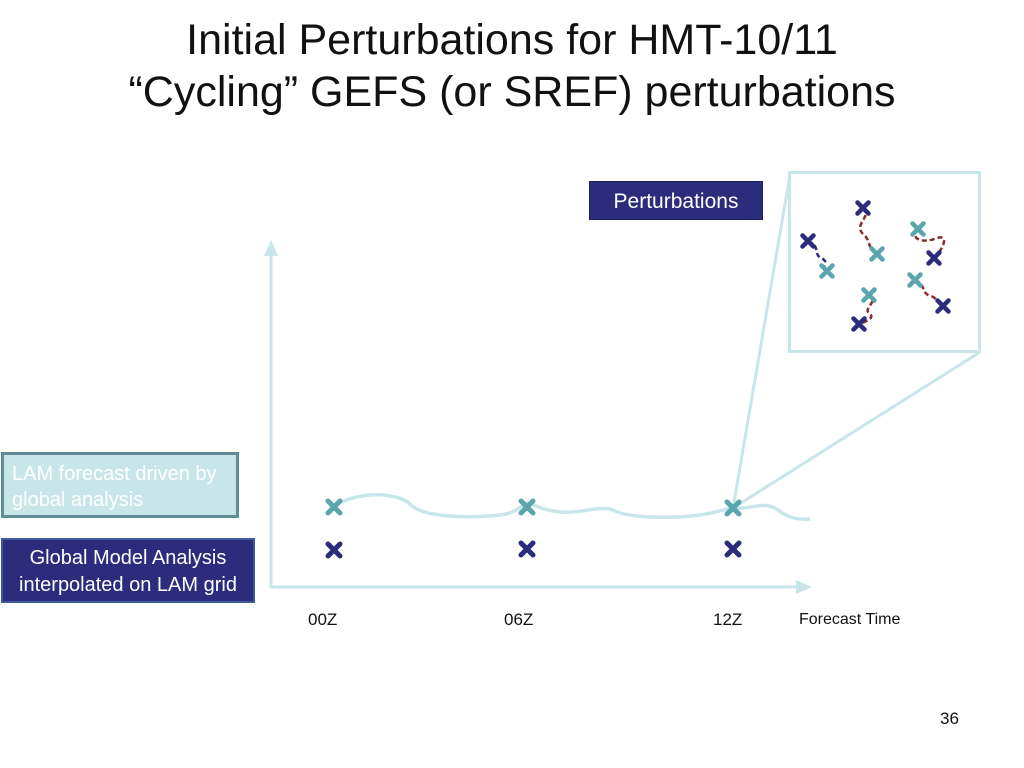 Image resolution: width=1024 pixels, height=768 pixels. Describe the element at coordinates (323, 619) in the screenshot. I see `tick-00z: 00Z` at that location.